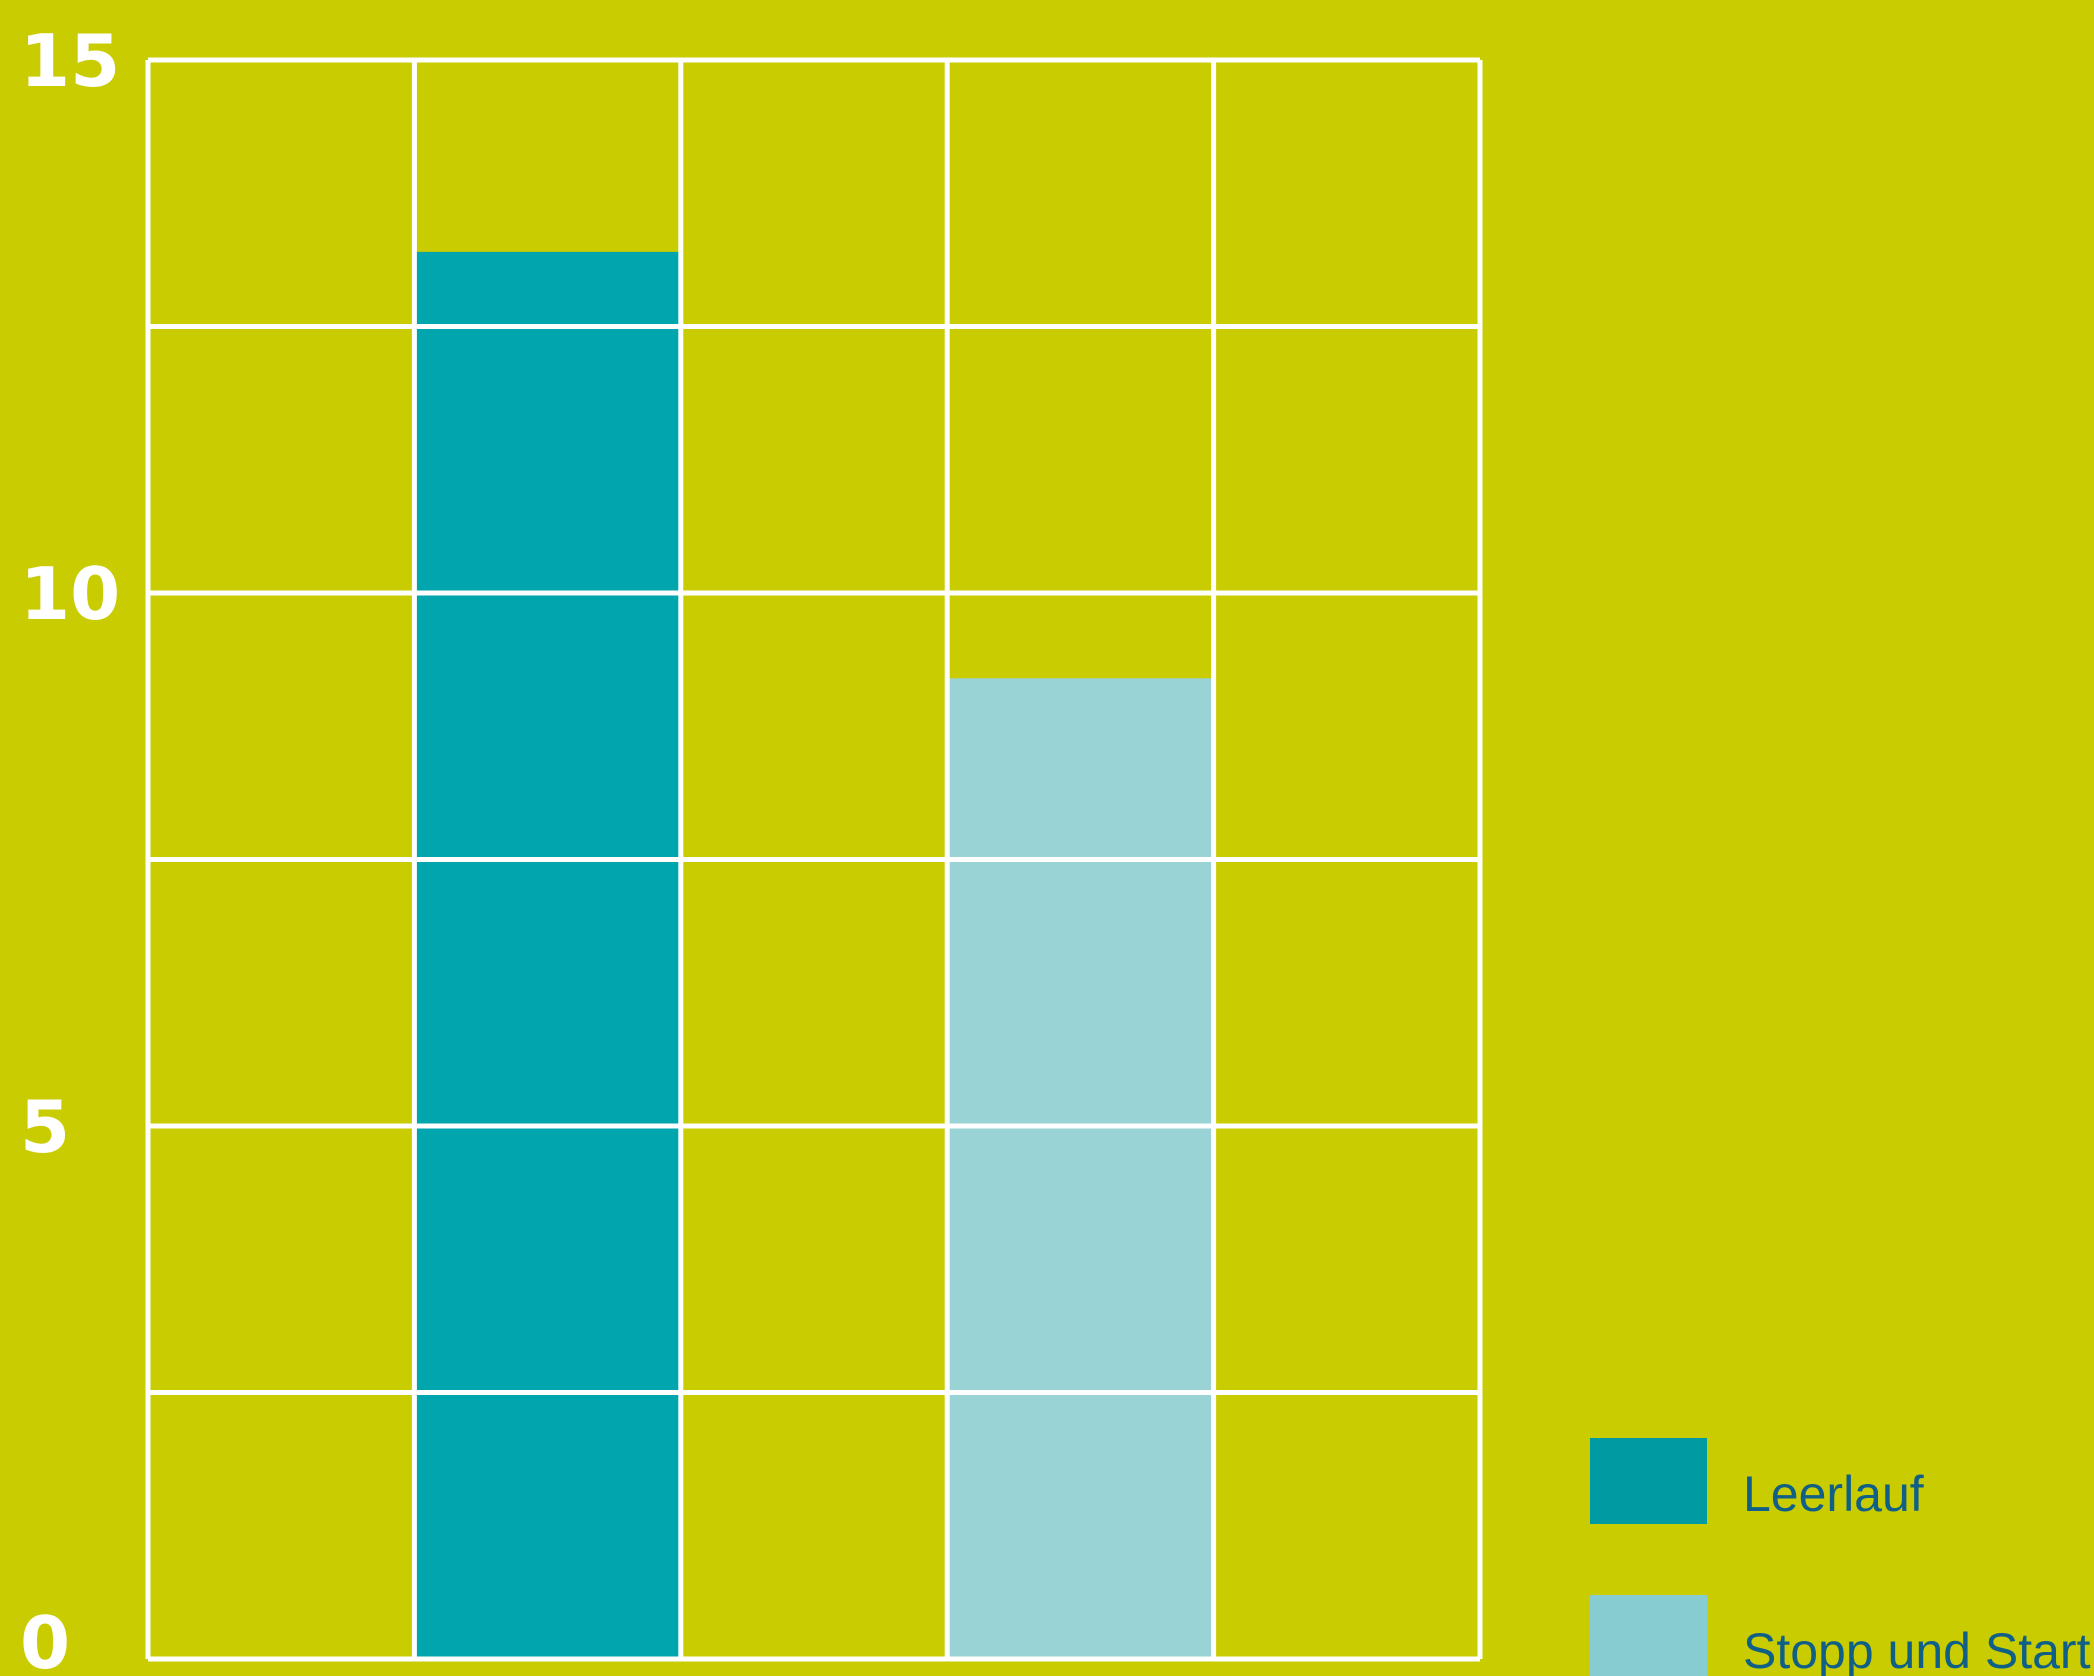  Describe the element at coordinates (1917, 1649) in the screenshot. I see `legend-label-2: Stopp und Start` at that location.